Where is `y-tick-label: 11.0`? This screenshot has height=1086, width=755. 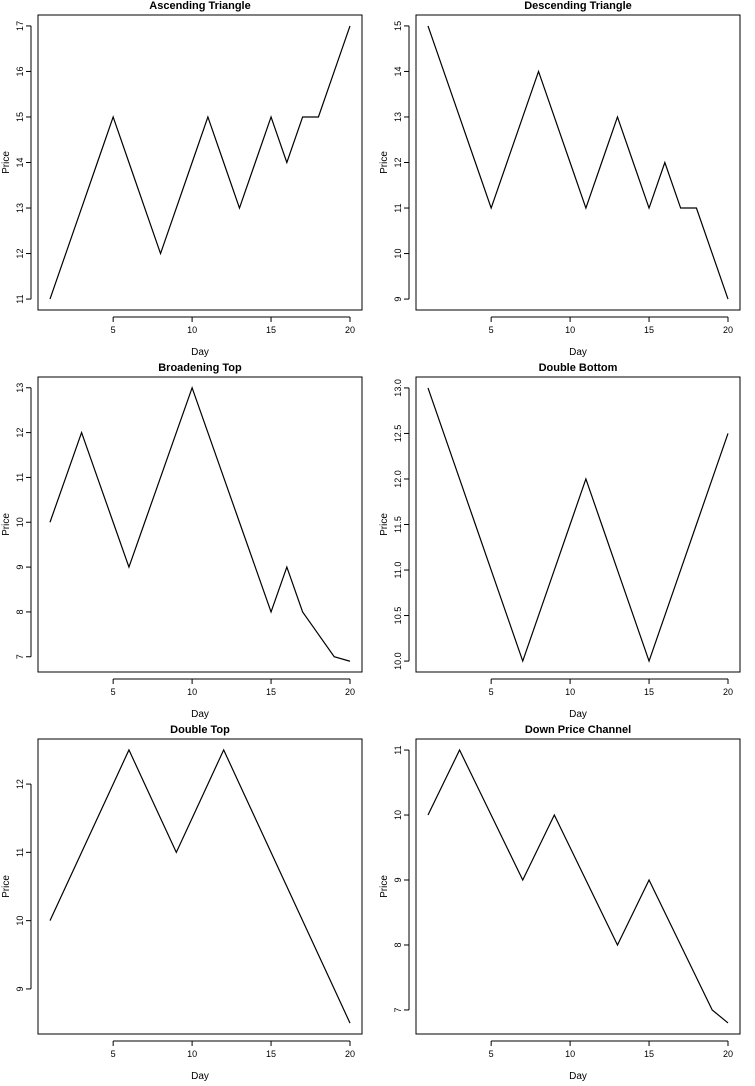 y-tick-label: 11.0 is located at coordinates (398, 570).